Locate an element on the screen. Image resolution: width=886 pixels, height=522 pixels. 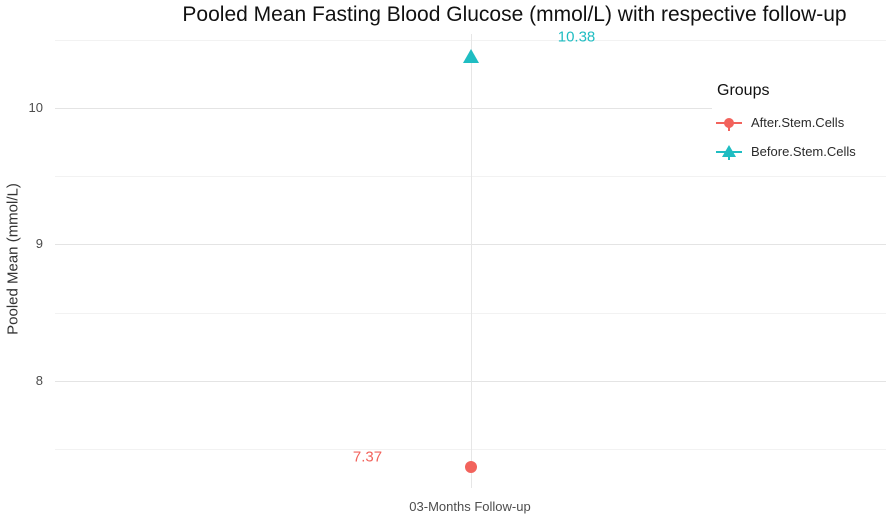
legend-key-circle-marker is located at coordinates (729, 122).